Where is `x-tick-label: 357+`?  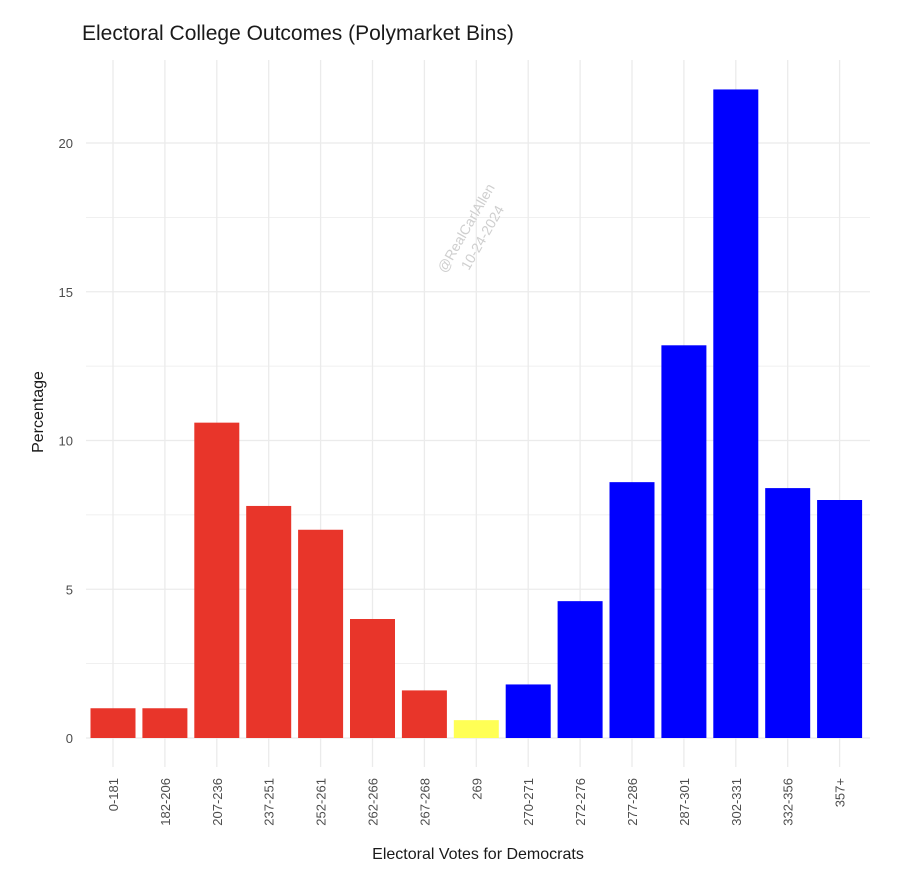
x-tick-label: 357+ is located at coordinates (840, 792).